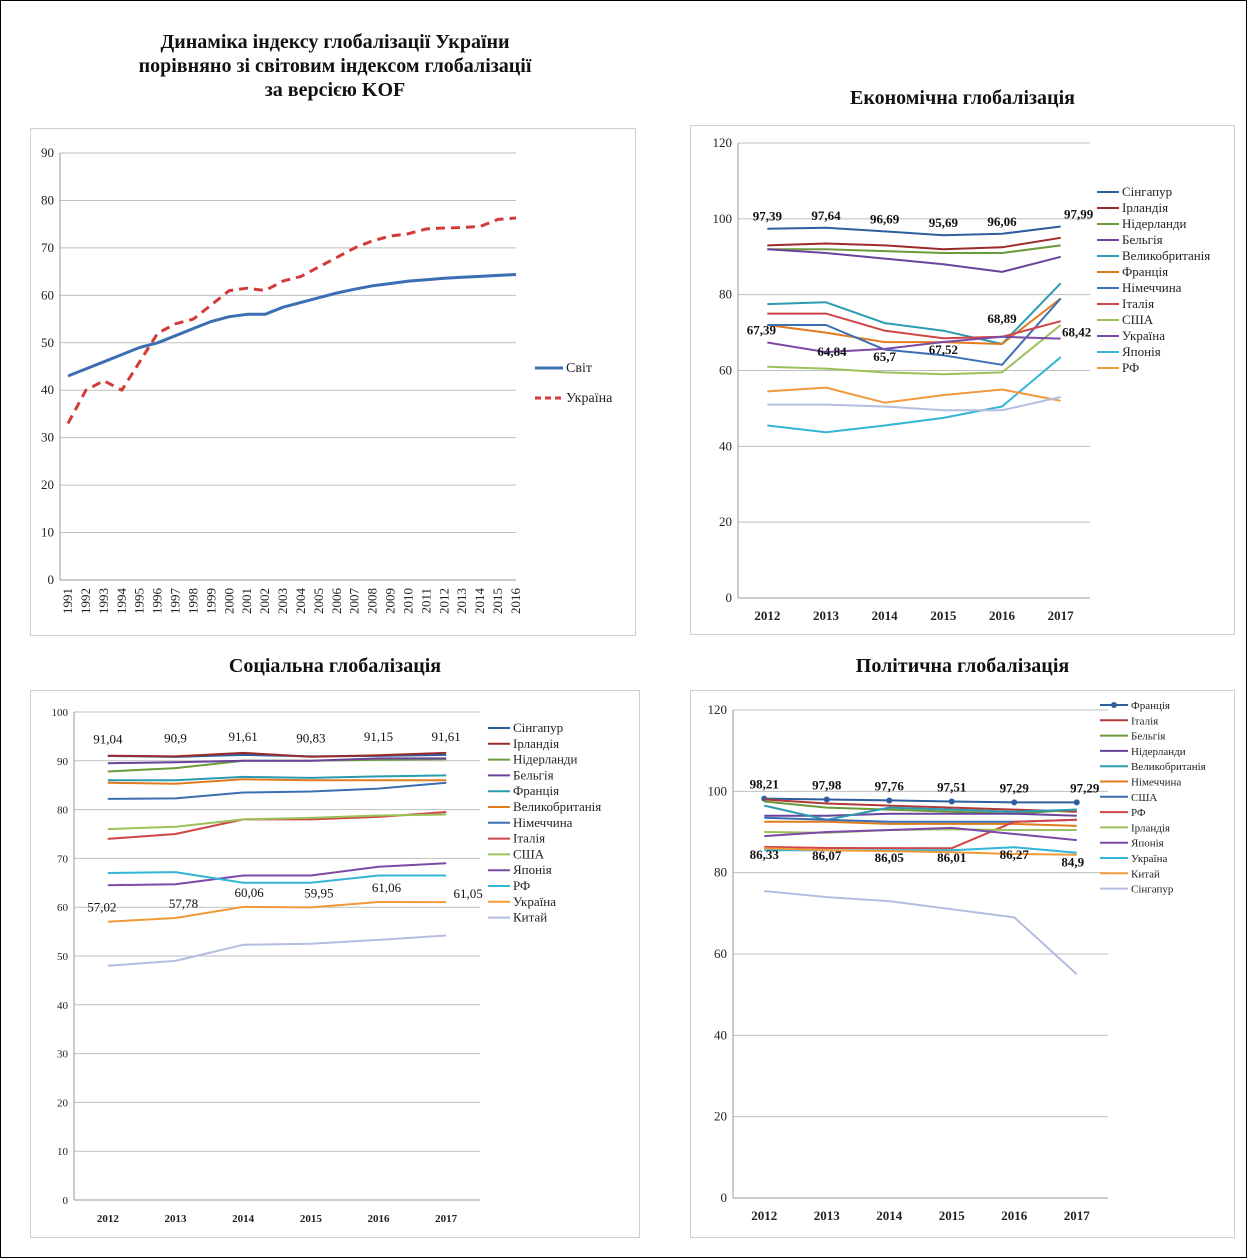  I want to click on data-label: 90,83, so click(310, 738).